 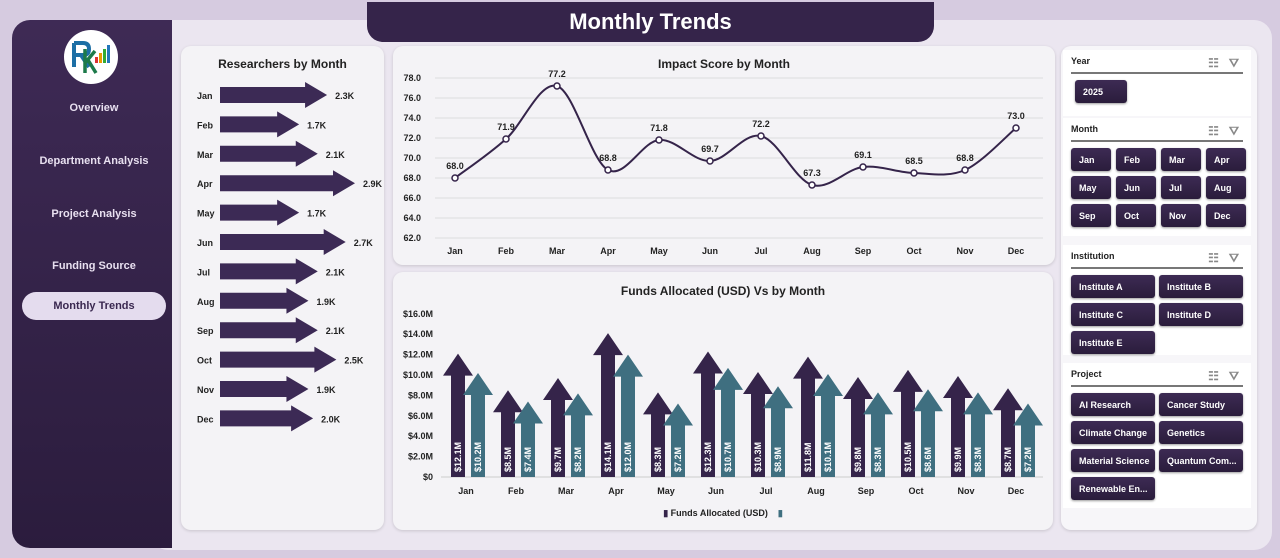 I want to click on month-label: Feb, so click(x=205, y=125).